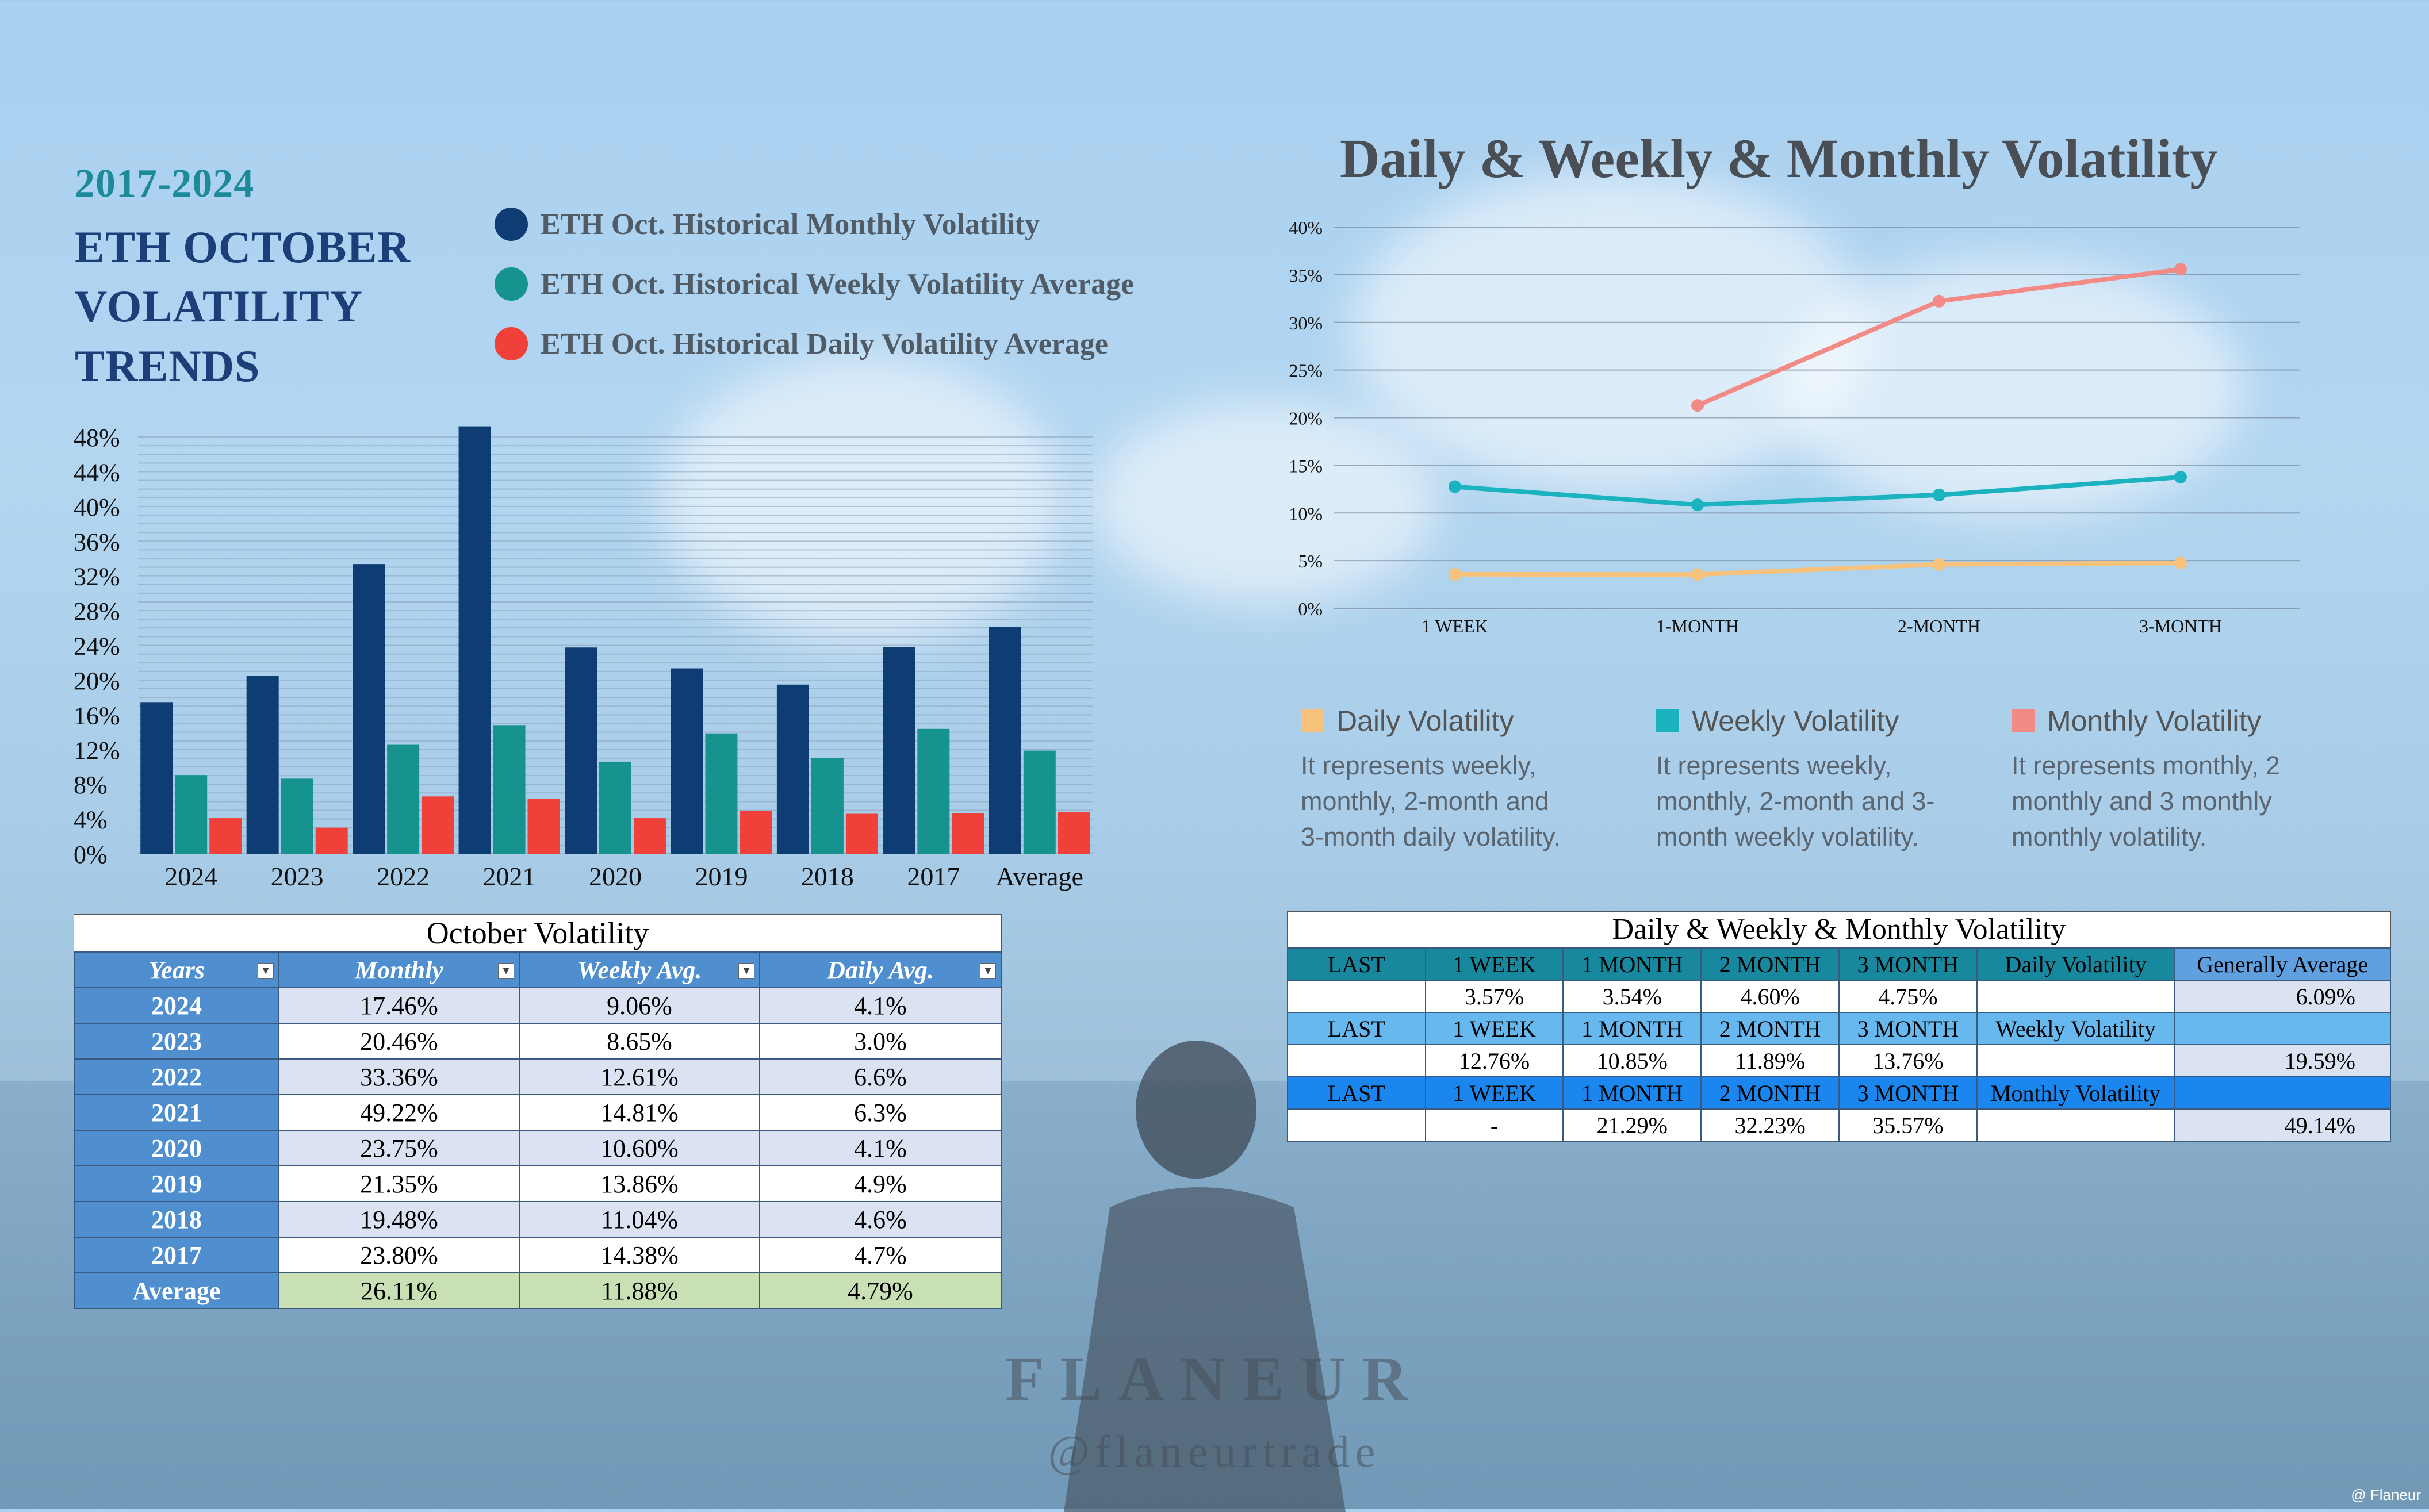 Image resolution: width=2429 pixels, height=1512 pixels. Describe the element at coordinates (639, 1183) in the screenshot. I see `table-cell: 13.86%` at that location.